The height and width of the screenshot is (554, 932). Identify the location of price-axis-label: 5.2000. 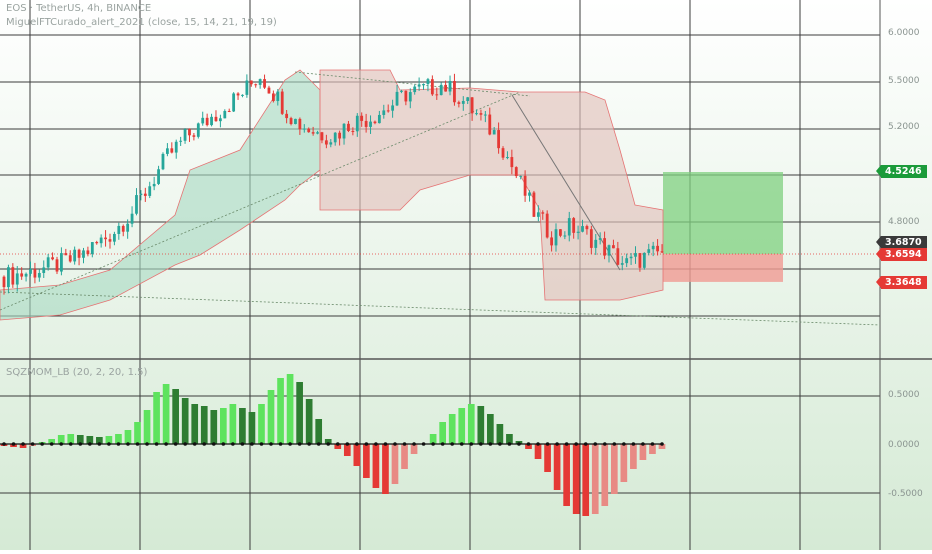
(904, 127).